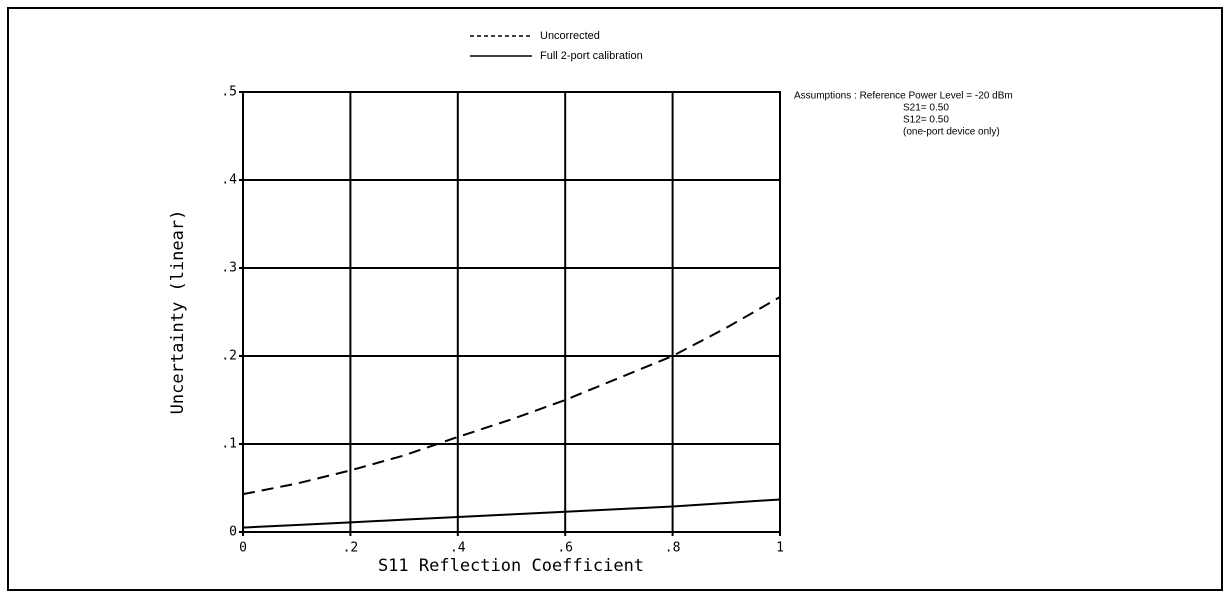 The image size is (1230, 601). What do you see at coordinates (926, 108) in the screenshot?
I see `annotation: S21= 0.50` at bounding box center [926, 108].